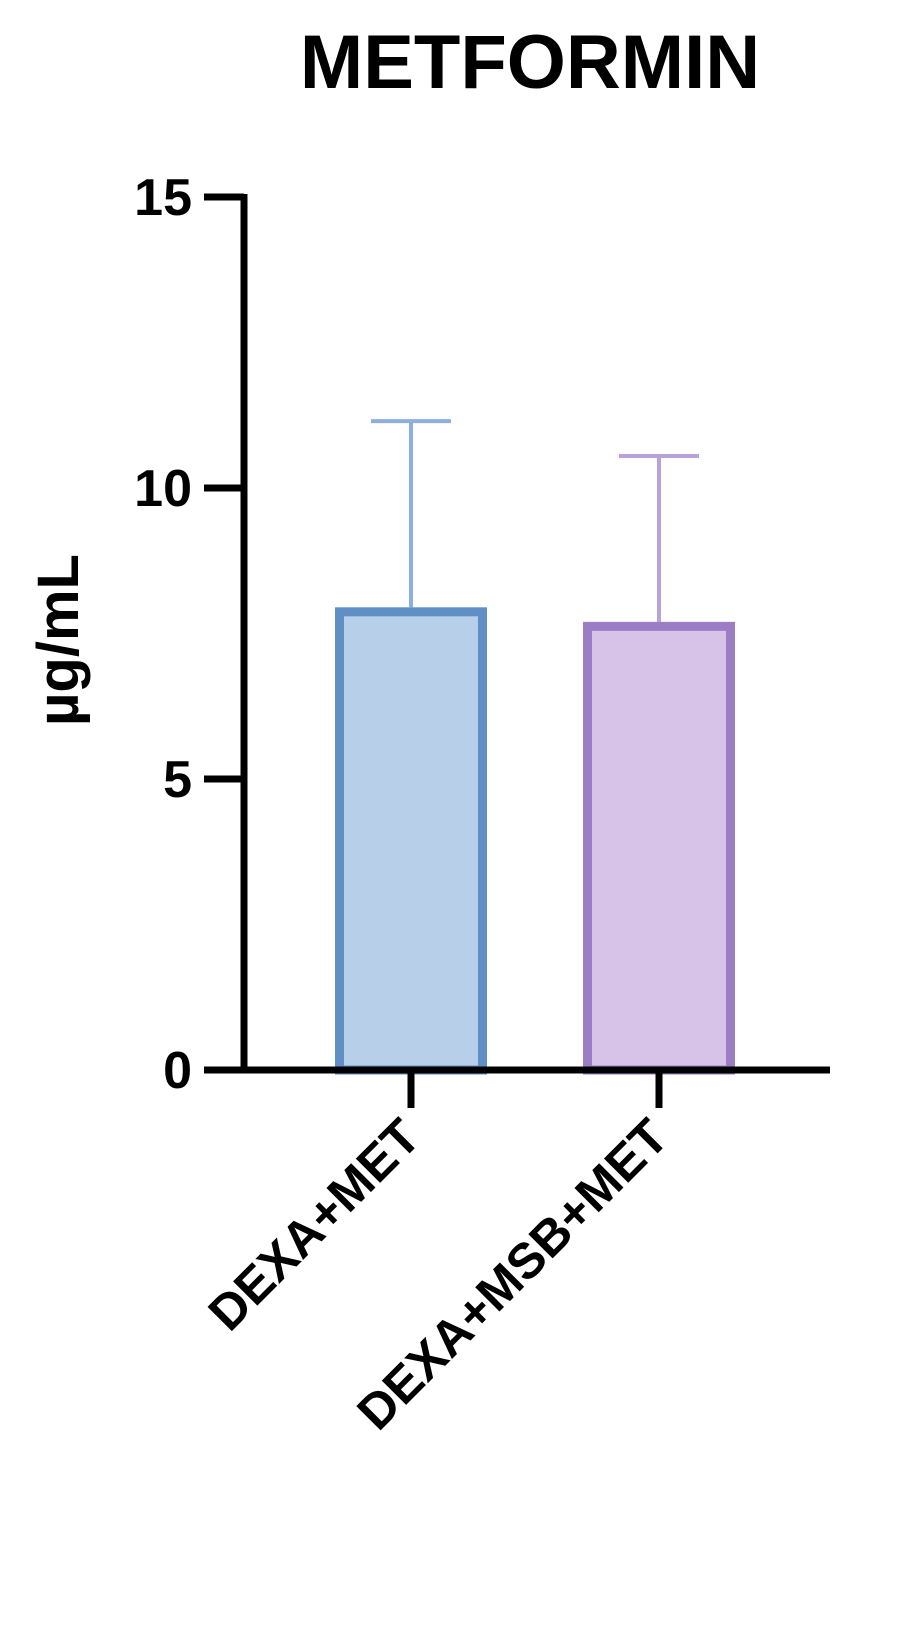  Describe the element at coordinates (177, 1071) in the screenshot. I see `y-tick-label-0: 0` at that location.